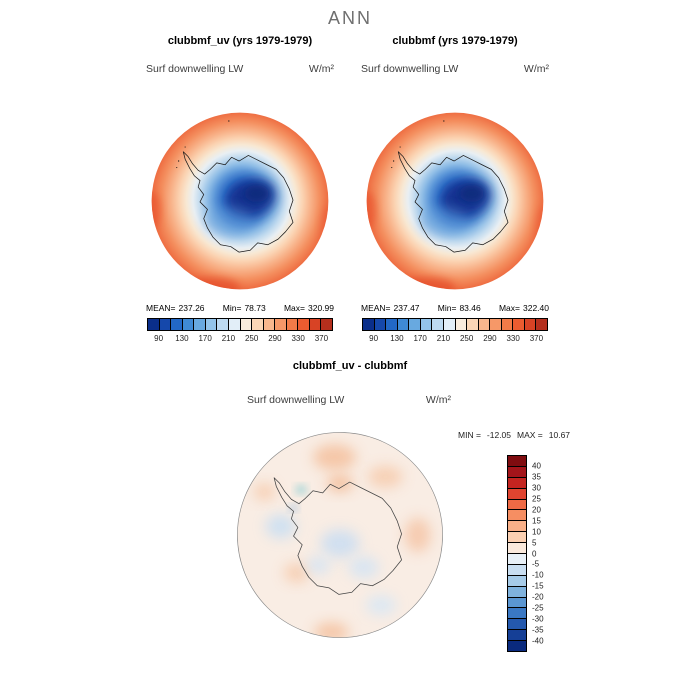 This screenshot has height=700, width=700. I want to click on colorbar-difference, so click(517, 553).